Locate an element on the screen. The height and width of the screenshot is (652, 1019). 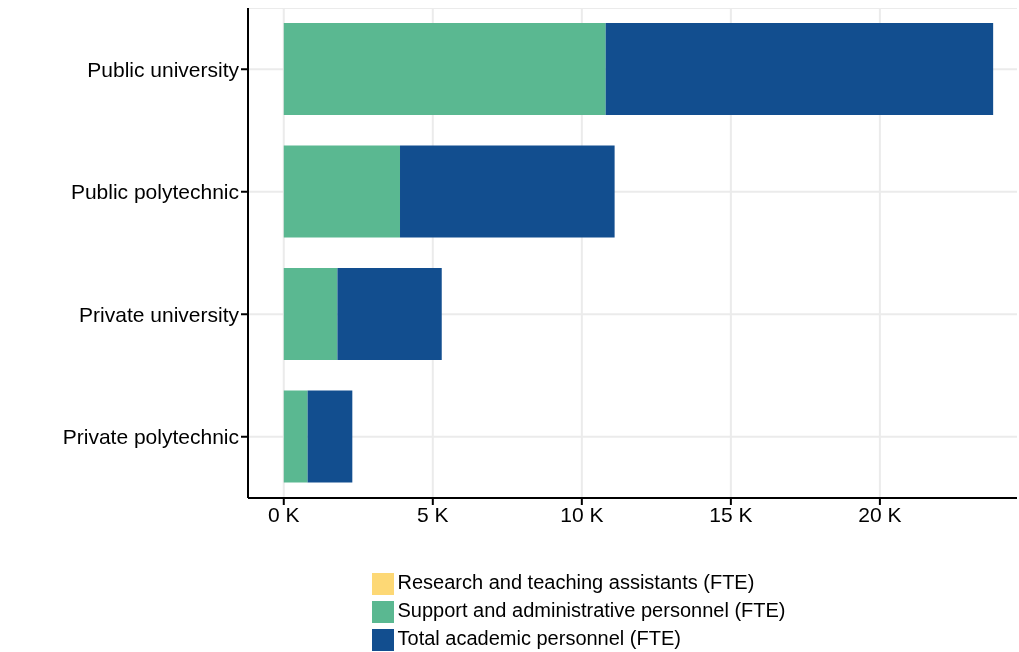
legend-label: Total academic personnel (FTE) is located at coordinates (539, 638).